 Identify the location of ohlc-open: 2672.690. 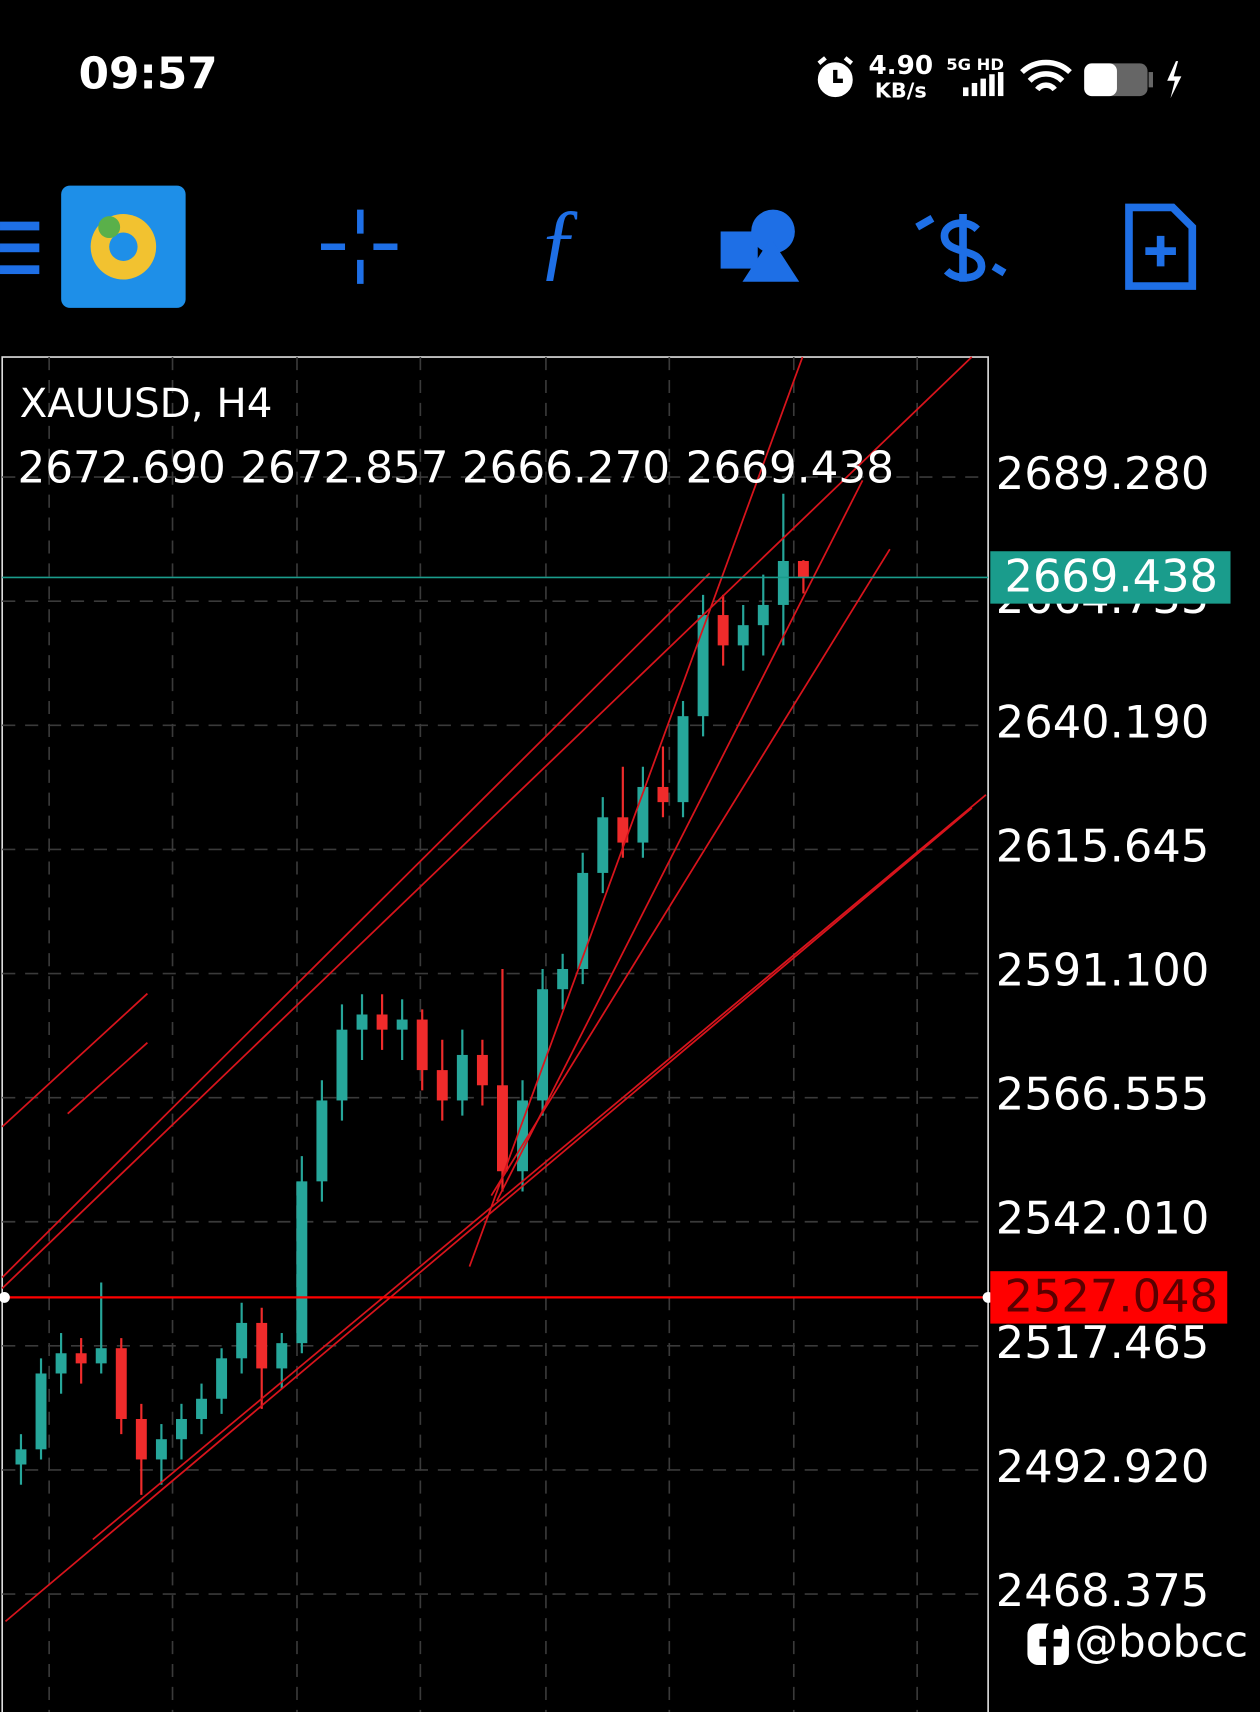
(121, 468).